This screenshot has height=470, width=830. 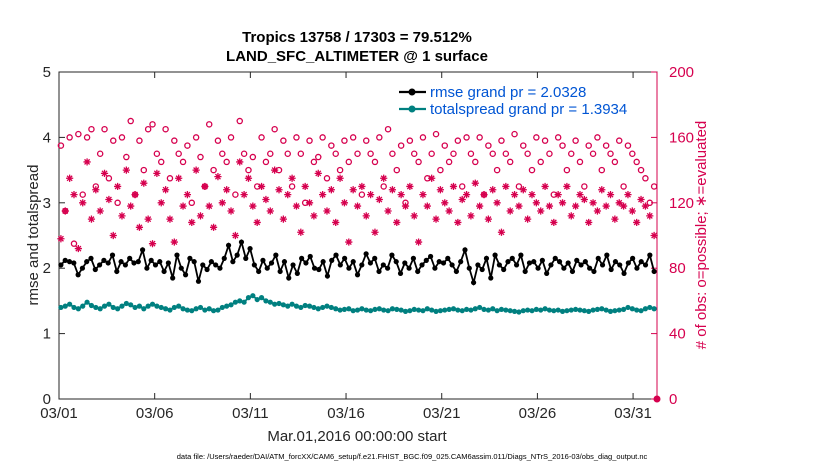 I want to click on legend-spread-marker, so click(x=412, y=109).